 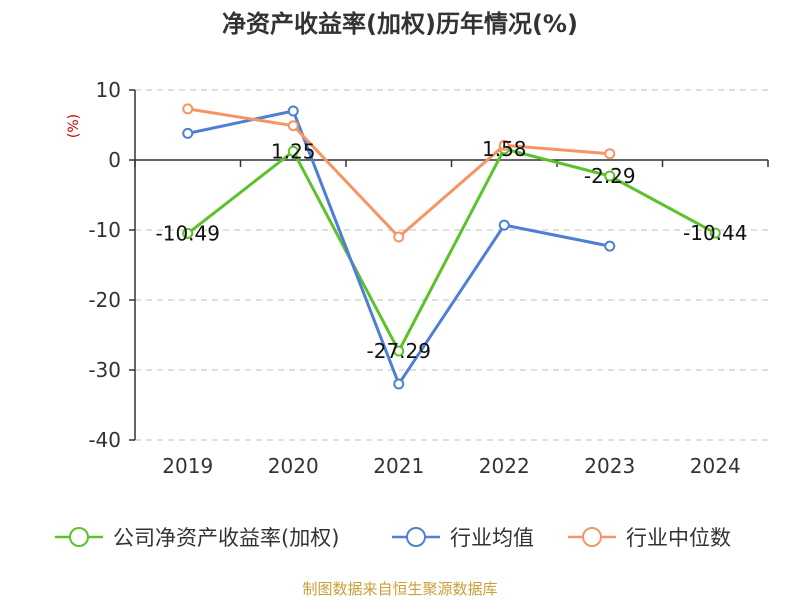 I want to click on x-tick-label: 2023, so click(x=609, y=466).